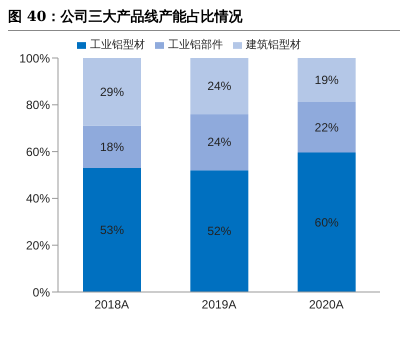  What do you see at coordinates (195, 45) in the screenshot?
I see `legend-label: 工业铝部件` at bounding box center [195, 45].